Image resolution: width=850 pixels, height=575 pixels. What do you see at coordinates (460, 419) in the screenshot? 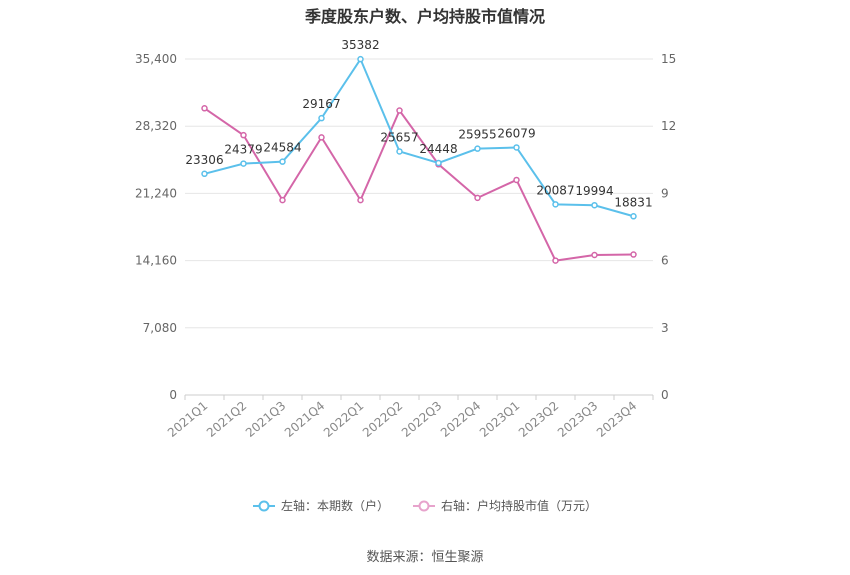
I see `x-tick-label: 2022Q4` at bounding box center [460, 419].